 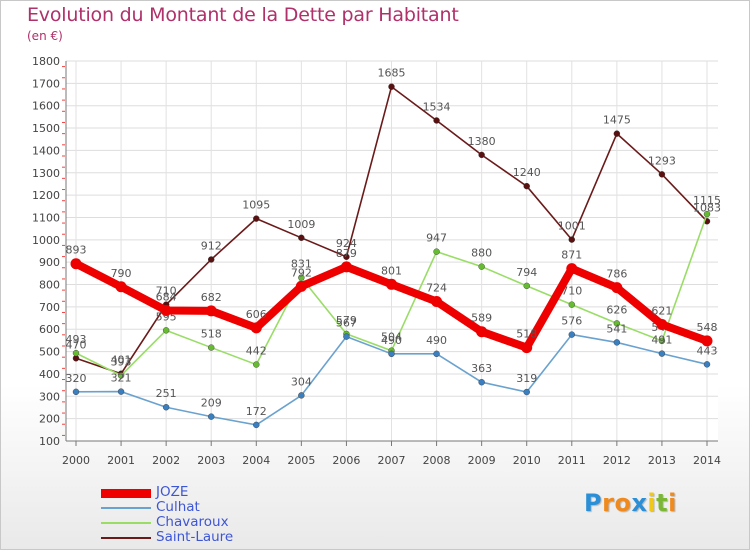 I want to click on data-label: 321, so click(x=121, y=378).